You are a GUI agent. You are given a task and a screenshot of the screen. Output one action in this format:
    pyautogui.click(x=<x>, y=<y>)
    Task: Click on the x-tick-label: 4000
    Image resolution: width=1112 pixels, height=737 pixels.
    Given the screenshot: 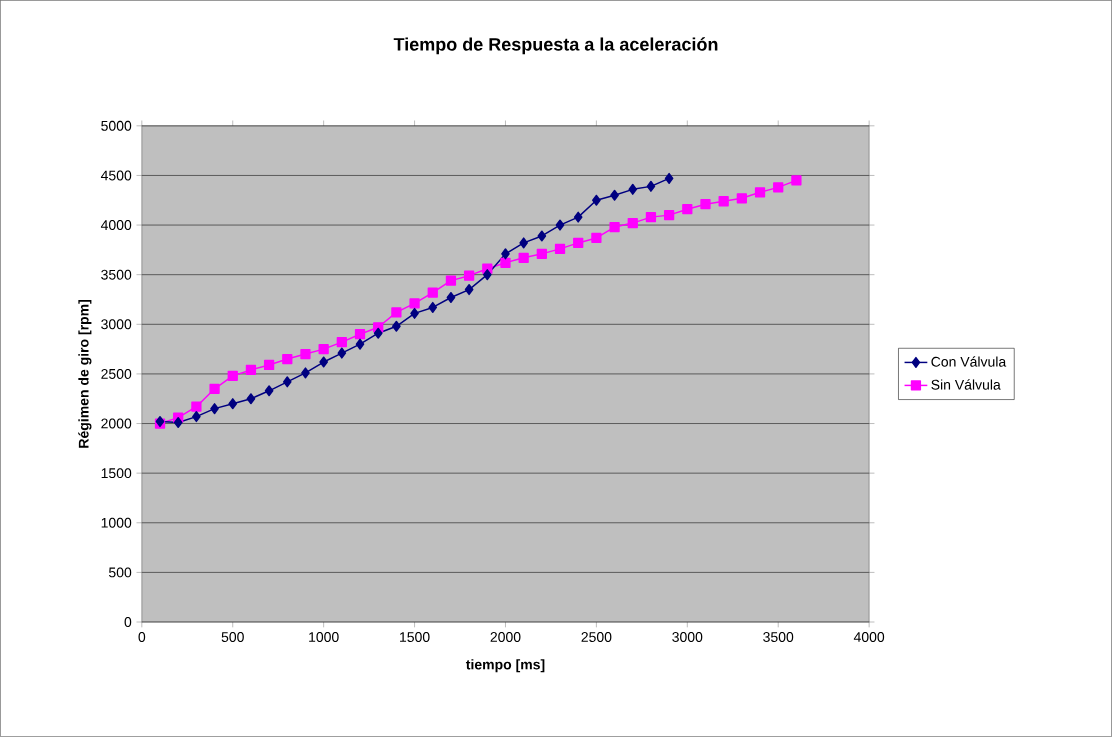 What is the action you would take?
    pyautogui.click(x=869, y=637)
    